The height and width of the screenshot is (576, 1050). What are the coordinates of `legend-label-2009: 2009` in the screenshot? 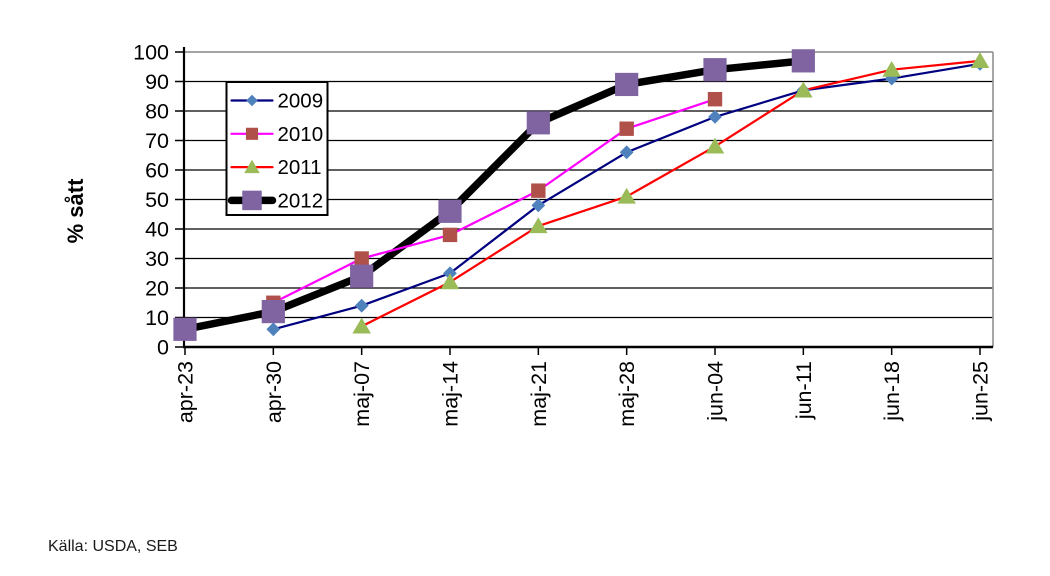 It's located at (301, 101).